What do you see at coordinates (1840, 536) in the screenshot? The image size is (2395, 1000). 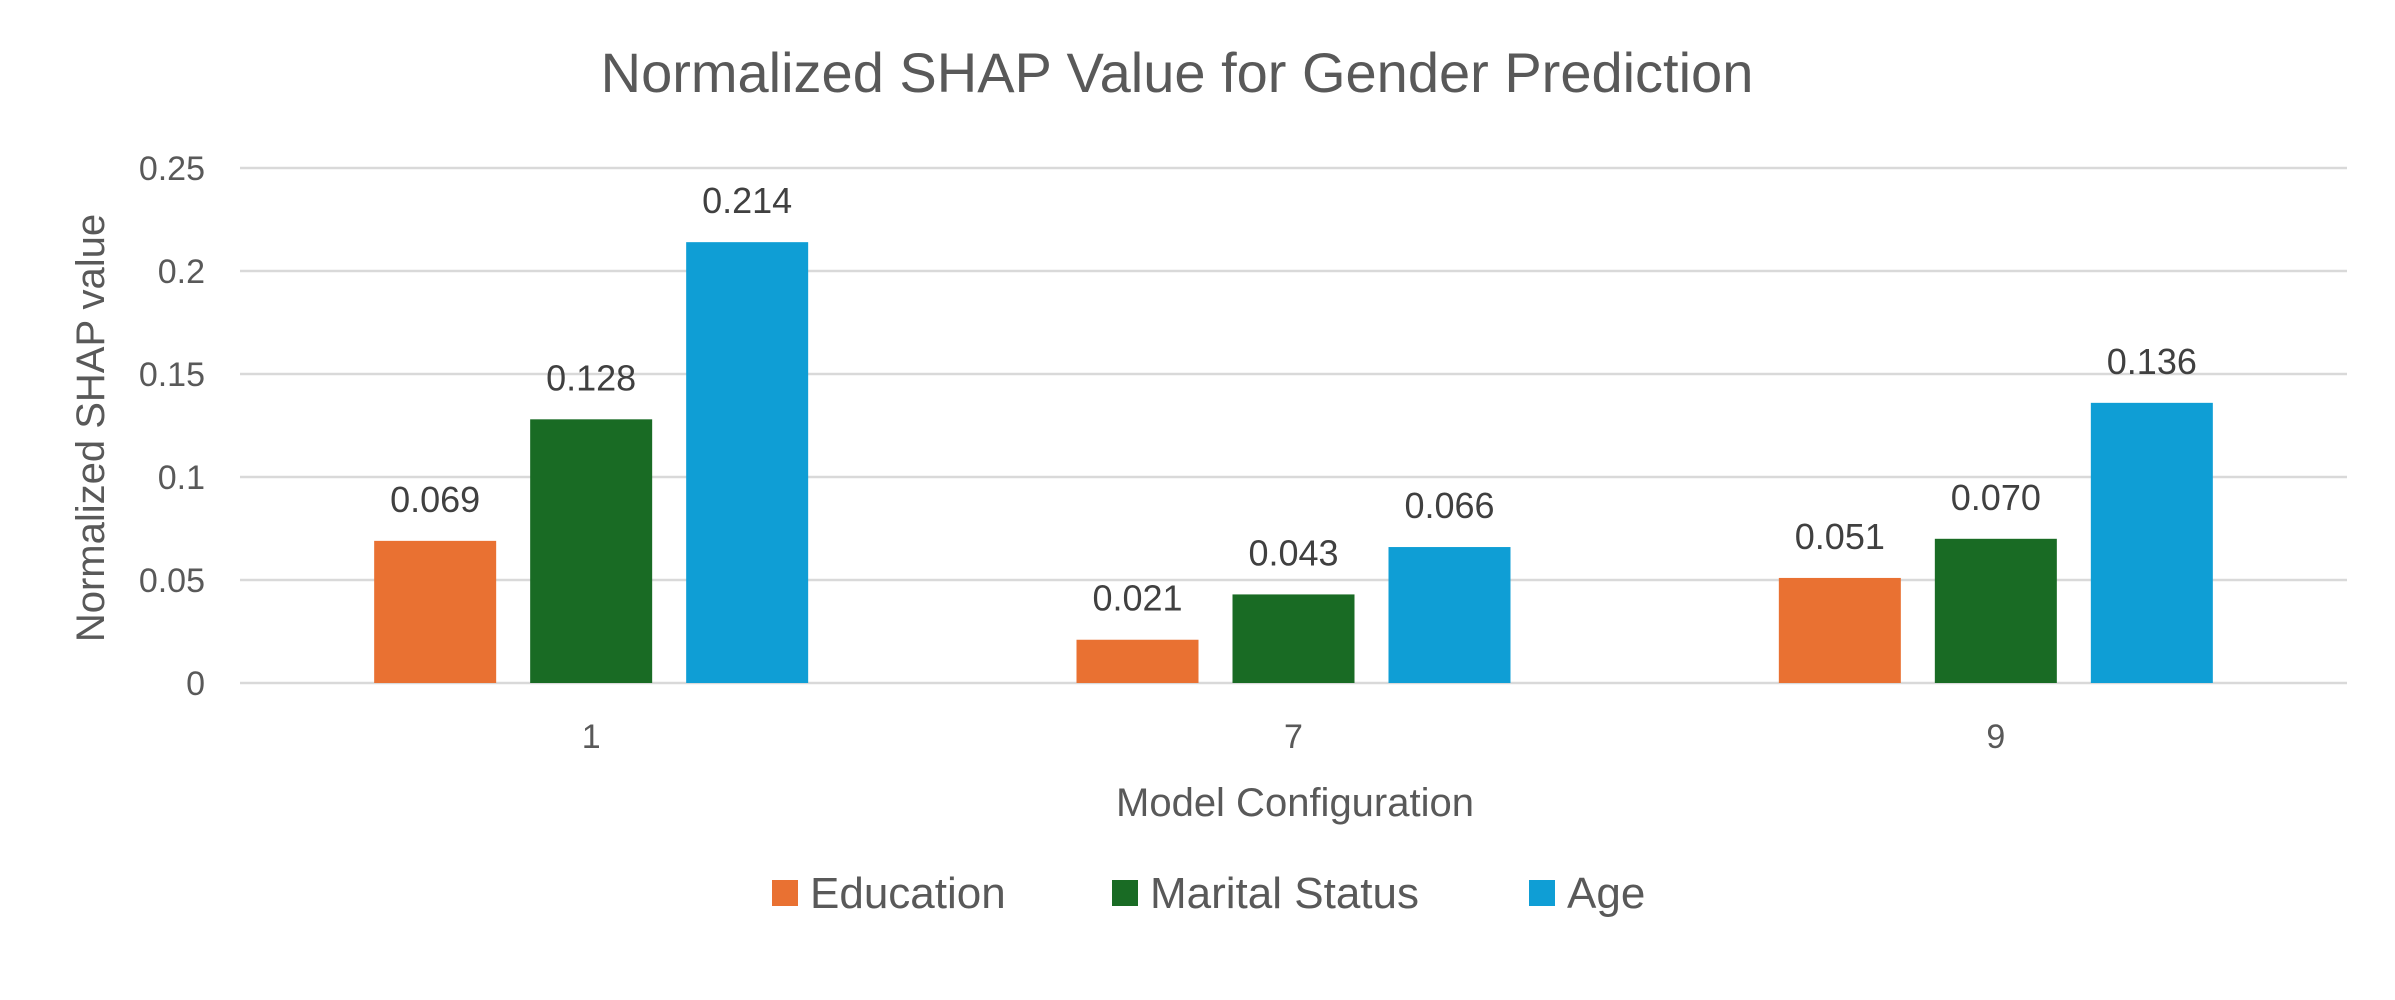 I see `data-label: 0.051` at bounding box center [1840, 536].